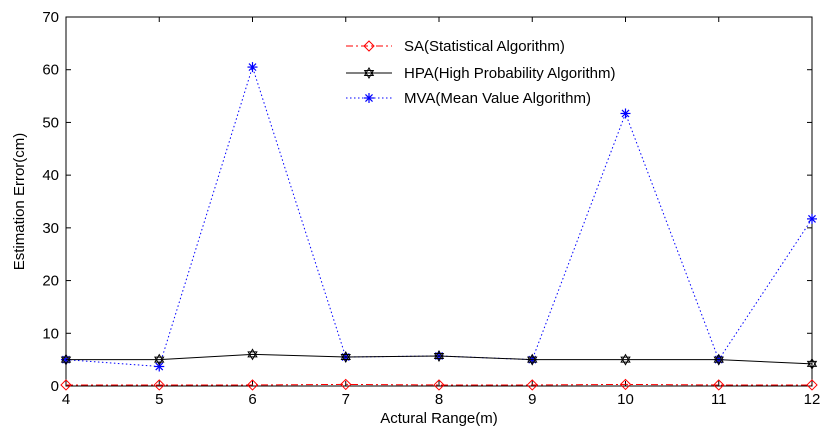 The height and width of the screenshot is (434, 822). I want to click on legend-entry: SA(Statistical Algorithm), so click(455, 46).